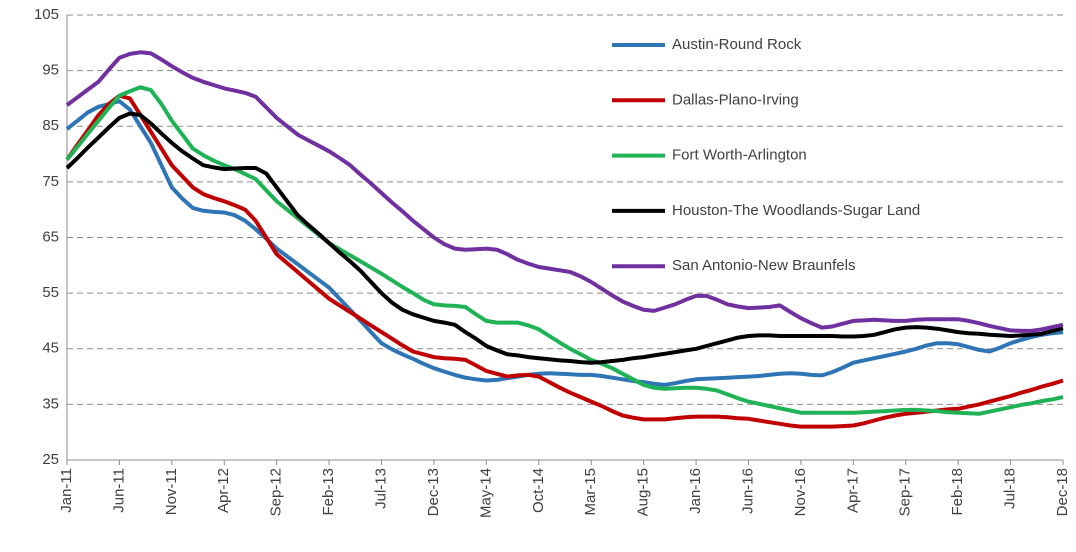 The image size is (1076, 552). I want to click on legend-label: Houston-The Woodlands-Sugar Land, so click(796, 210).